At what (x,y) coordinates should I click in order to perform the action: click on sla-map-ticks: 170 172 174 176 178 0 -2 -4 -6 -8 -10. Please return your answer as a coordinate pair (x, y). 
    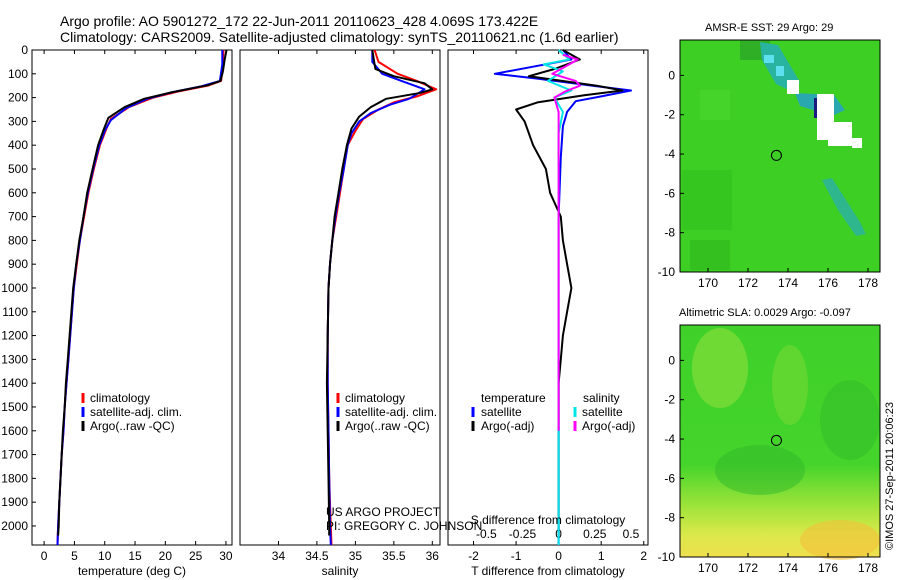
    Looking at the image, I should click on (768, 464).